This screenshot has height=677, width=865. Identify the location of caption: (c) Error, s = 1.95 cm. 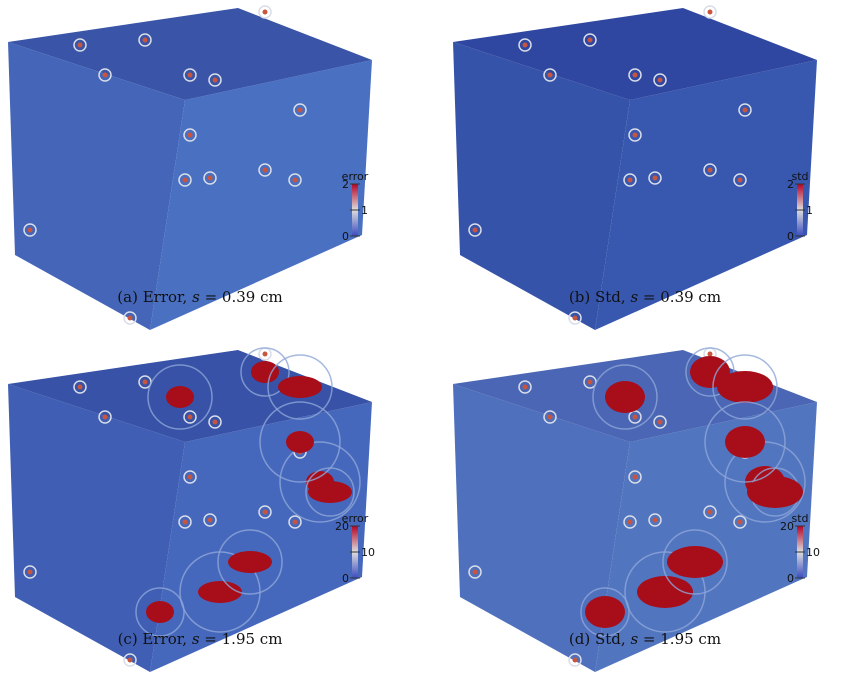
(200, 639).